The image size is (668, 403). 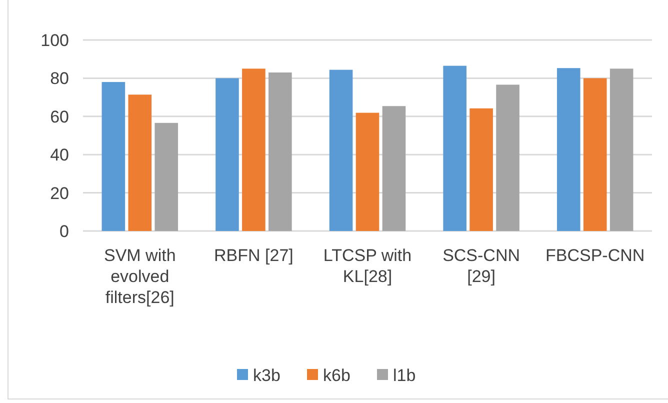 What do you see at coordinates (336, 375) in the screenshot?
I see `legend-label: k6b` at bounding box center [336, 375].